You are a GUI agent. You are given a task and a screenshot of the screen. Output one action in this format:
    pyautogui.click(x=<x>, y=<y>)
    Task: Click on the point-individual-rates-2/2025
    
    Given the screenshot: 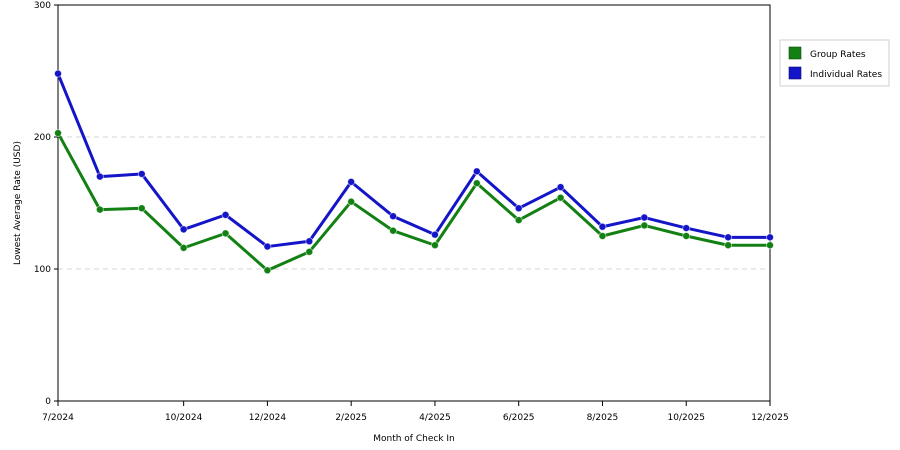 What is the action you would take?
    pyautogui.click(x=351, y=181)
    